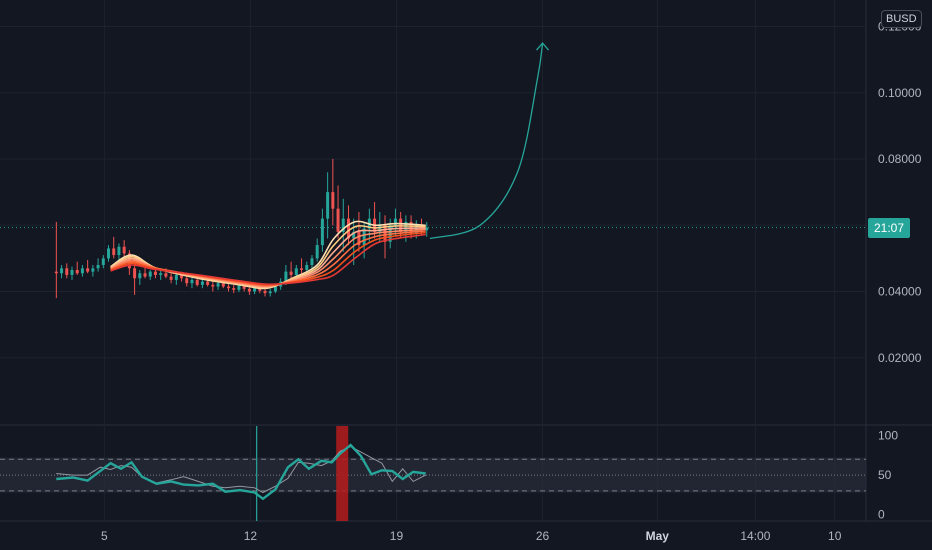 The height and width of the screenshot is (550, 932). I want to click on projection-arrow-line, so click(486, 141).